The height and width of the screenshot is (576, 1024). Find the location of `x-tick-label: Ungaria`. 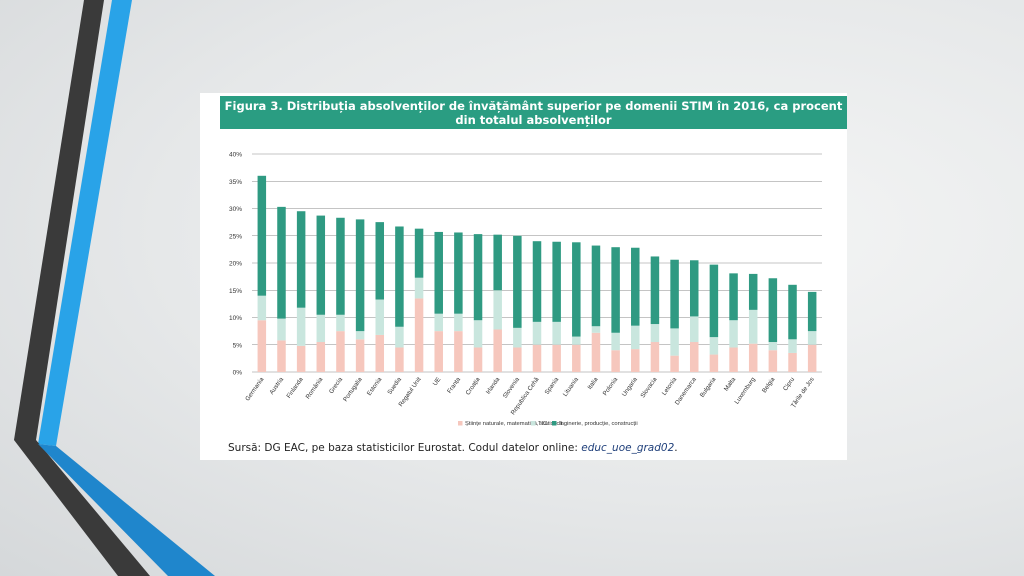

x-tick-label: Ungaria is located at coordinates (630, 387).